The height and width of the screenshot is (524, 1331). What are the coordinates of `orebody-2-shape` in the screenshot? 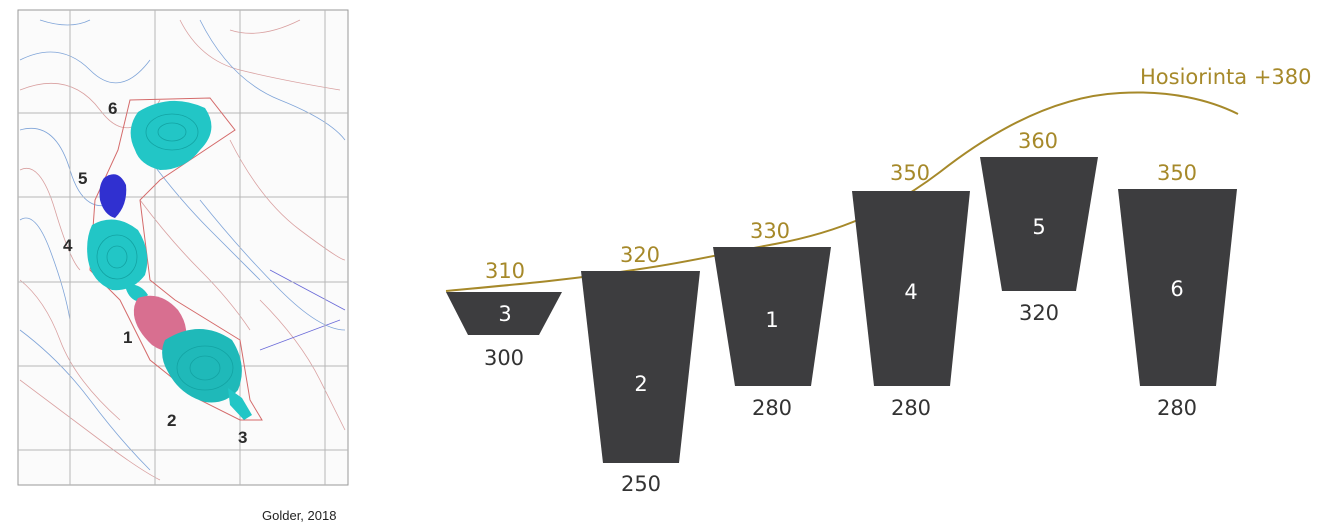 It's located at (202, 366).